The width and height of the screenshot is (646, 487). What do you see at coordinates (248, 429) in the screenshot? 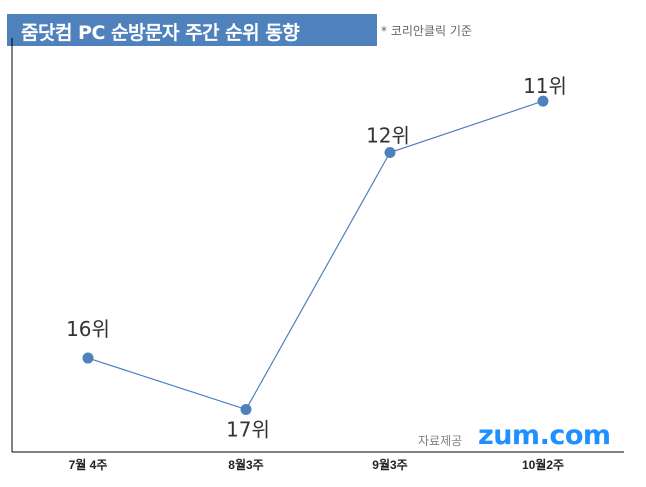
I see `data-label: 17위` at bounding box center [248, 429].